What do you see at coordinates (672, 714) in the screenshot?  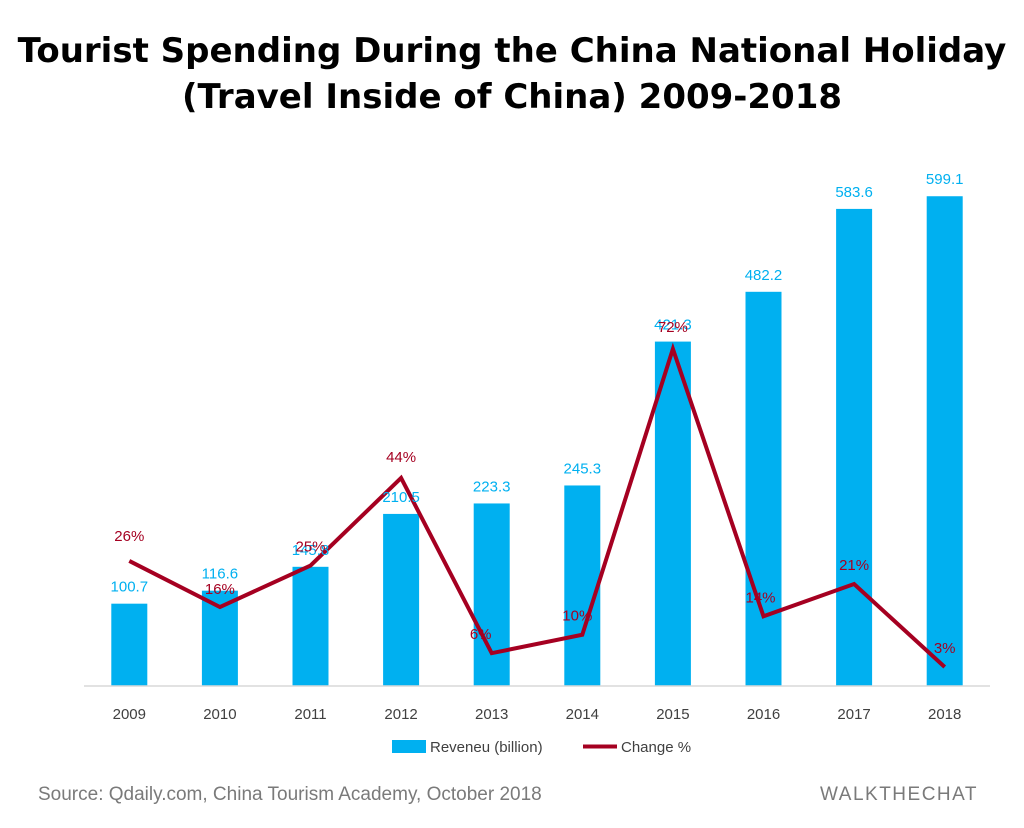 I see `x-tick-label: 2015` at bounding box center [672, 714].